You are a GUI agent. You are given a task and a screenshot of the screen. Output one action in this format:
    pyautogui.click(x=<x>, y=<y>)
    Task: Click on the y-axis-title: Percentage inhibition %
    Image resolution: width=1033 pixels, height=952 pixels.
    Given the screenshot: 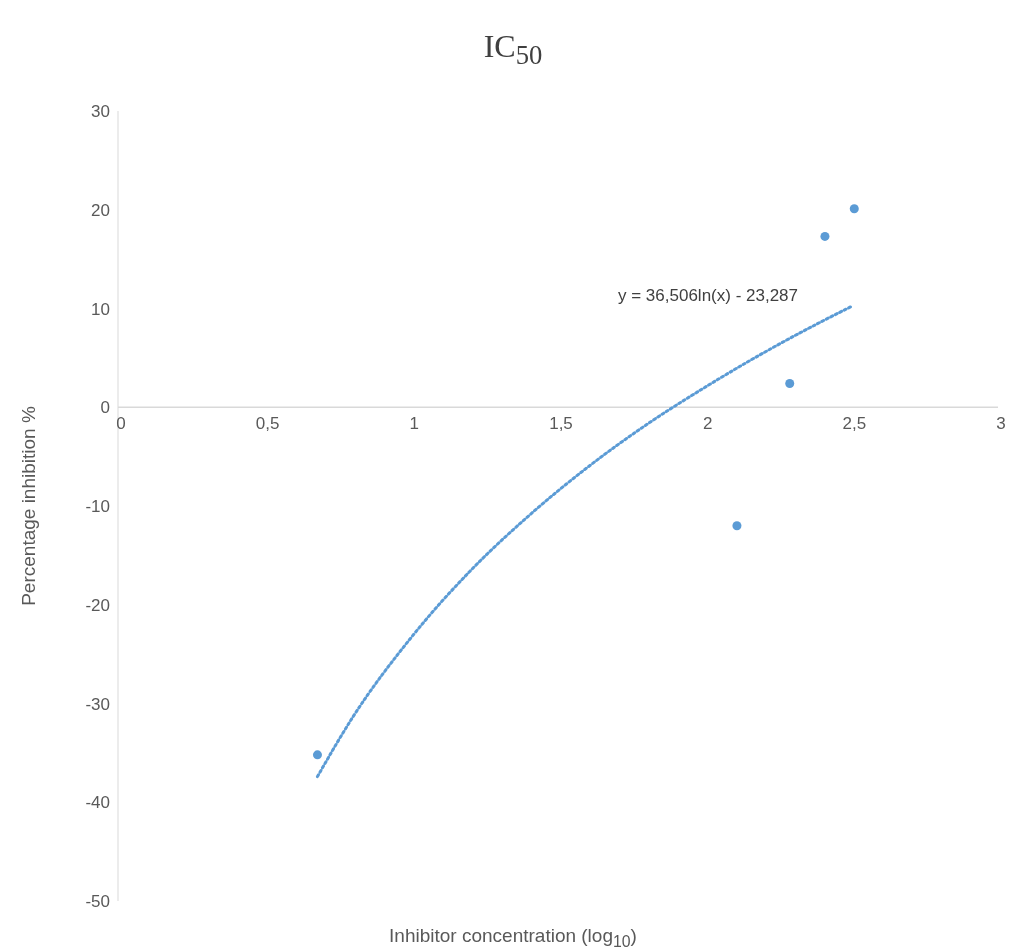 What is the action you would take?
    pyautogui.click(x=28, y=506)
    